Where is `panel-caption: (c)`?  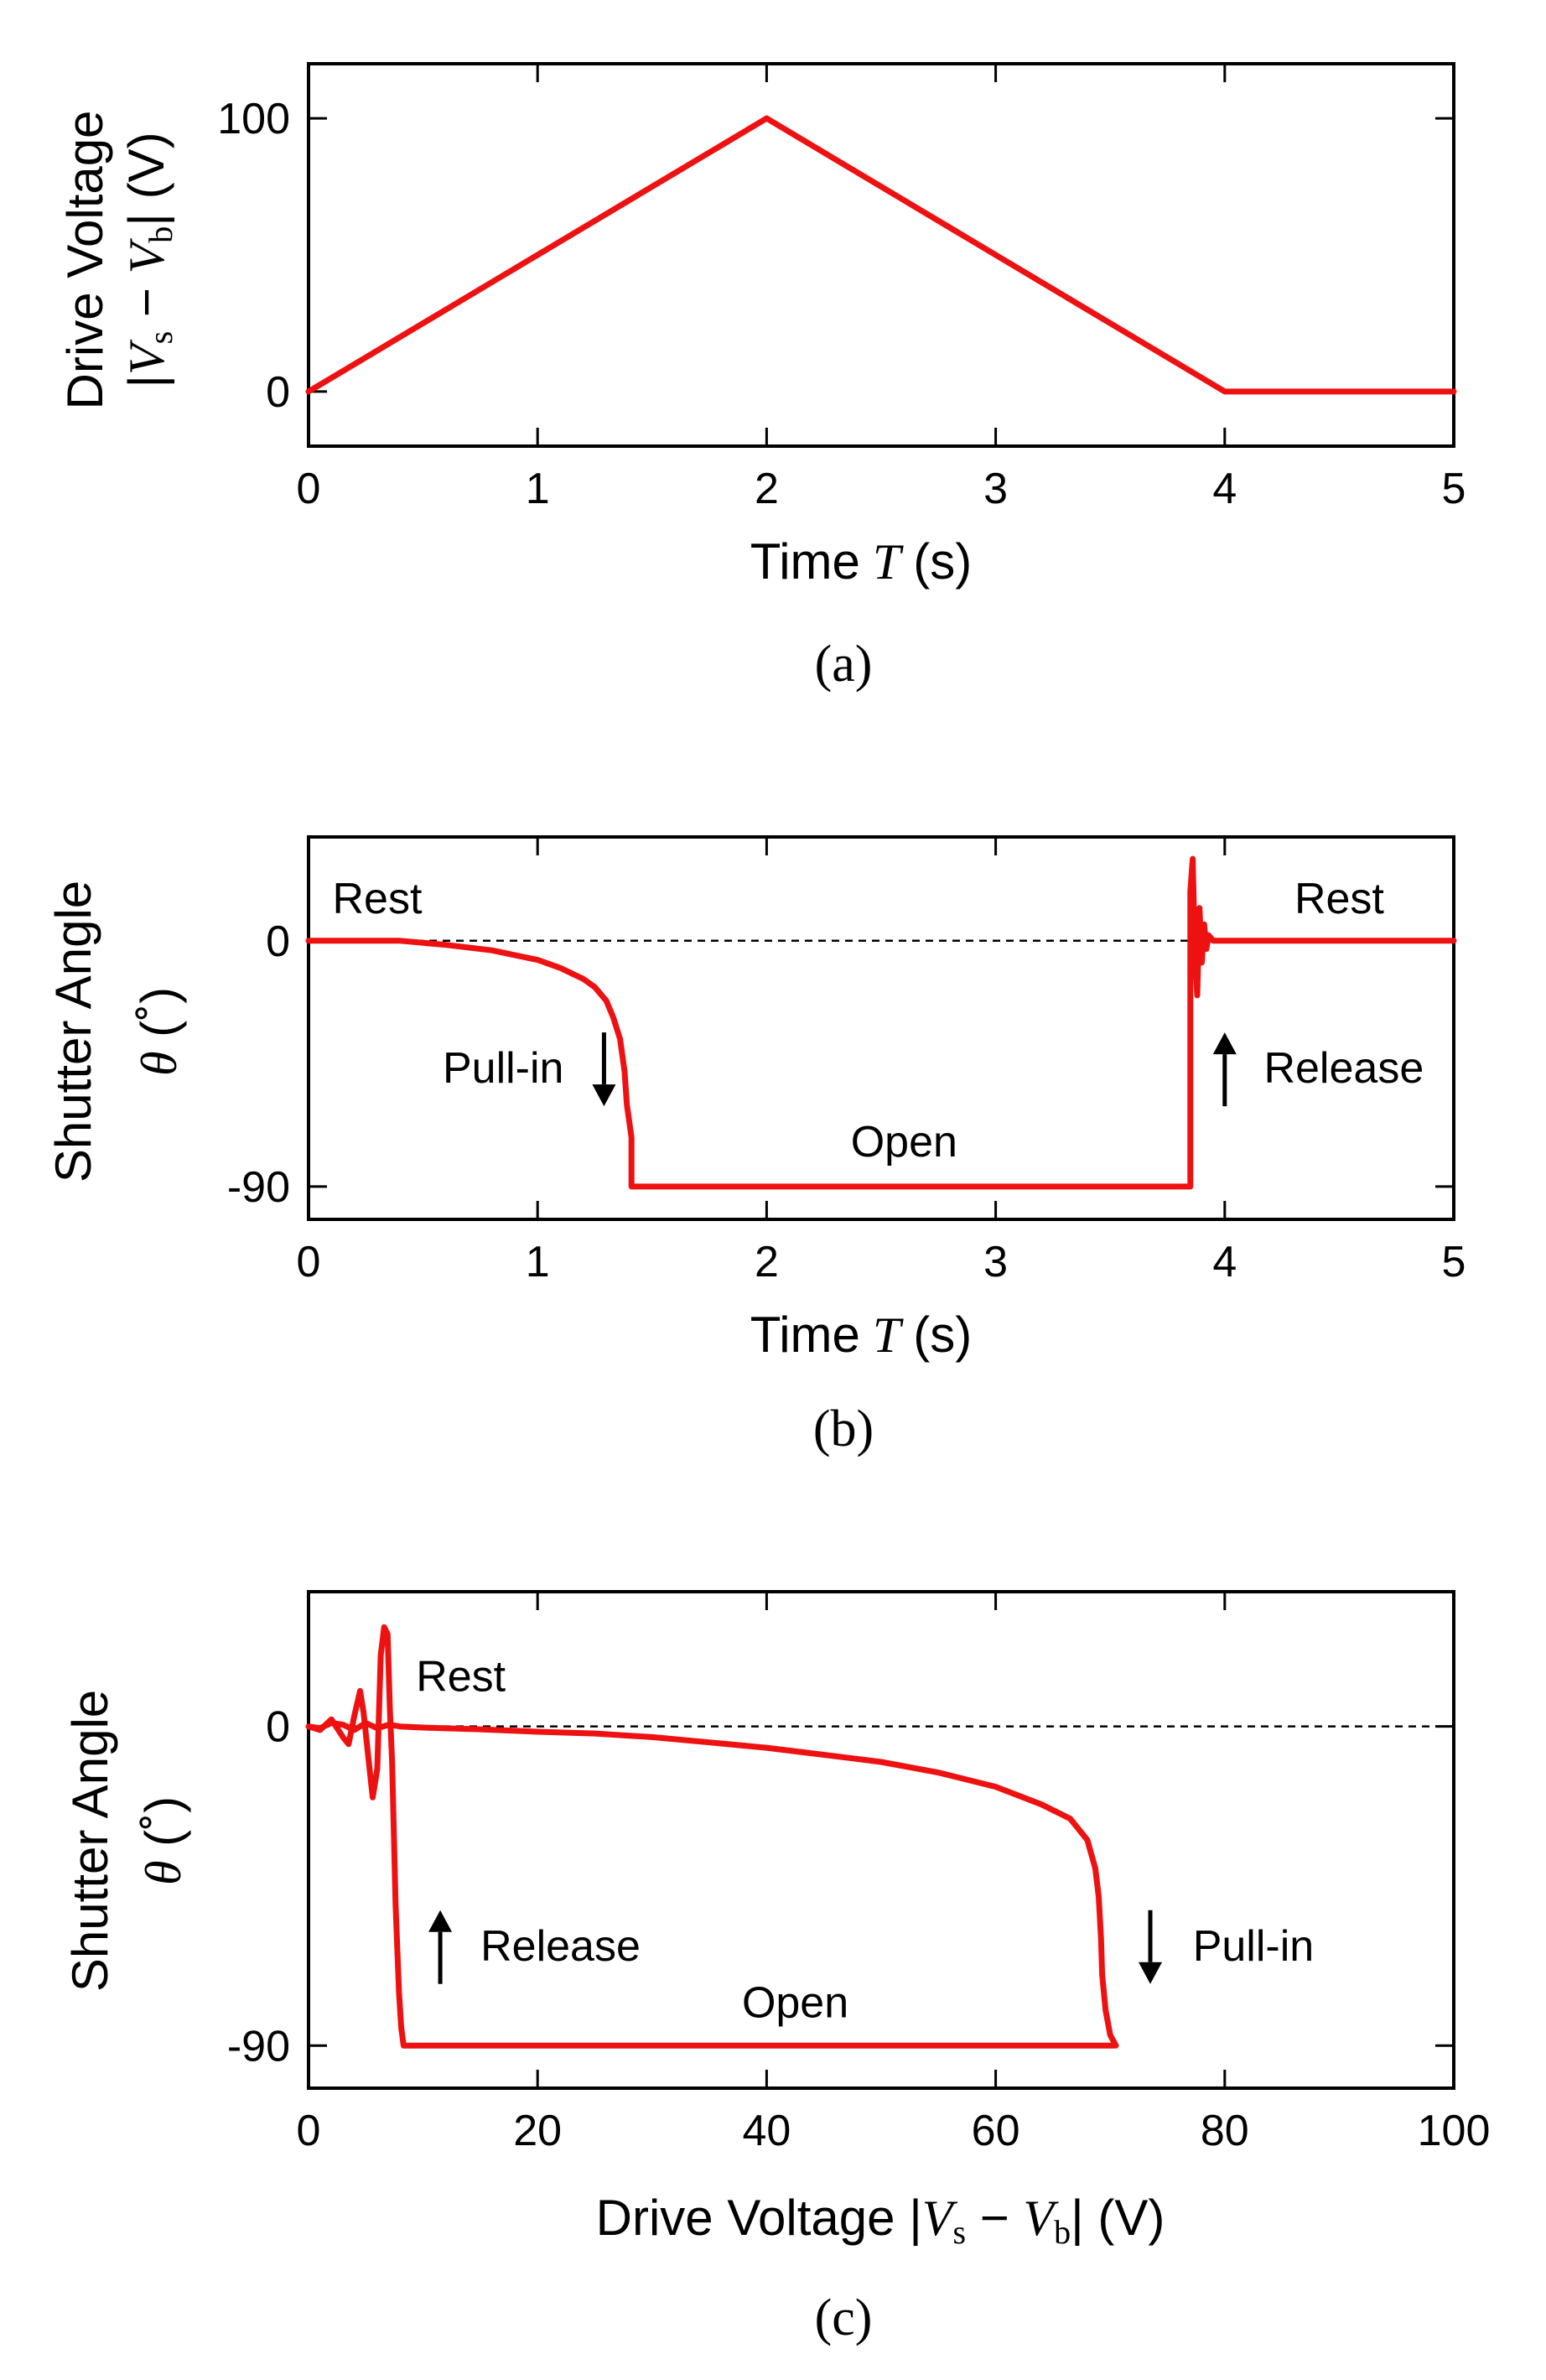 panel-caption: (c) is located at coordinates (844, 2317).